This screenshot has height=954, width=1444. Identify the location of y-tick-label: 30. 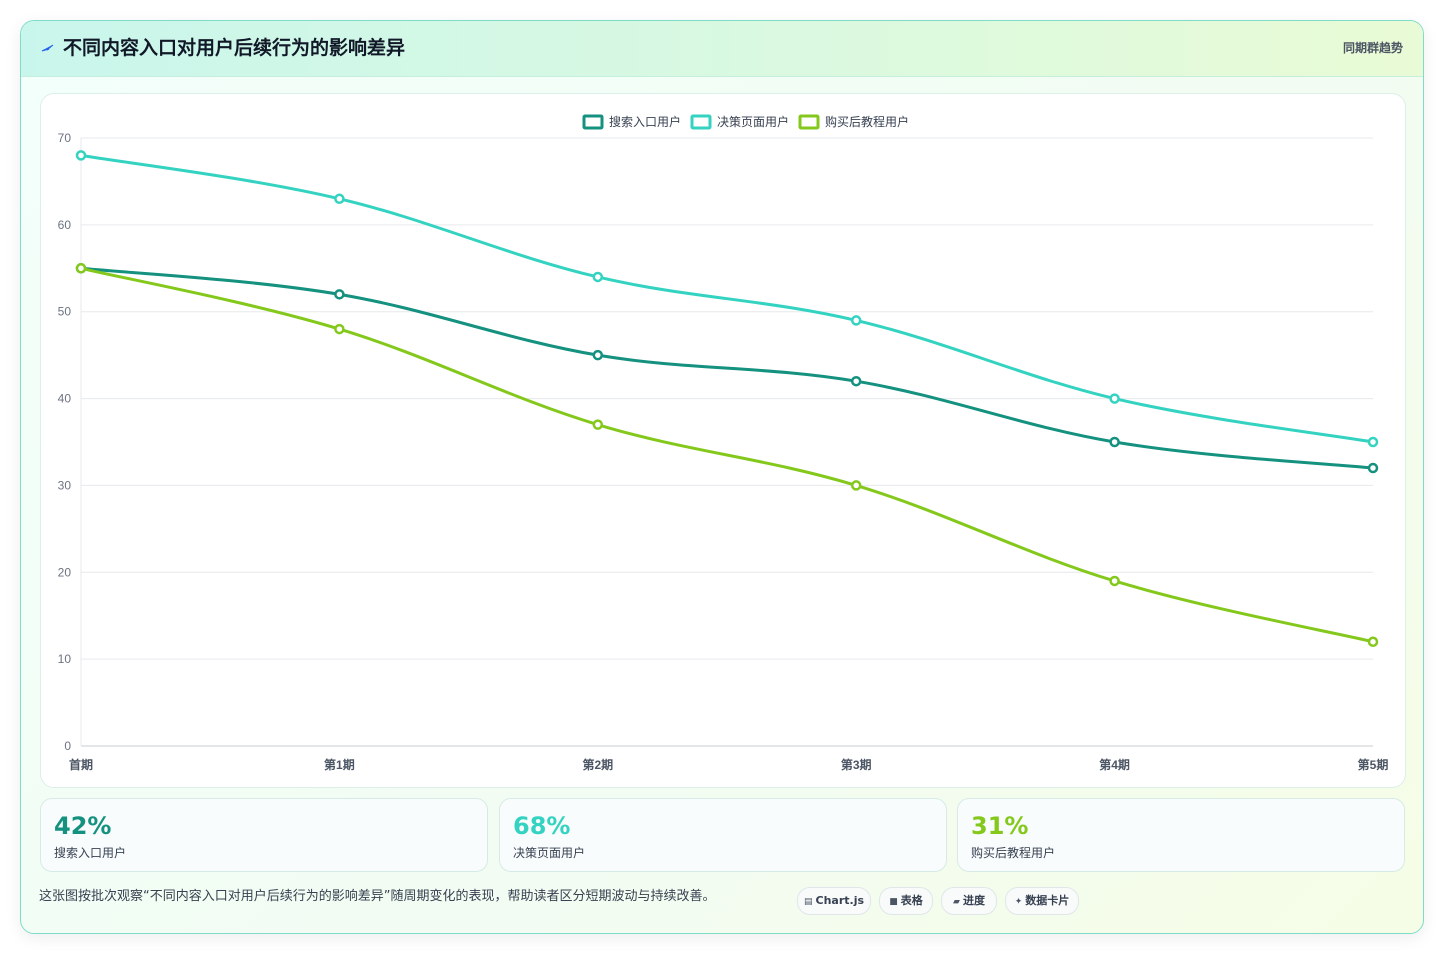
(65, 485).